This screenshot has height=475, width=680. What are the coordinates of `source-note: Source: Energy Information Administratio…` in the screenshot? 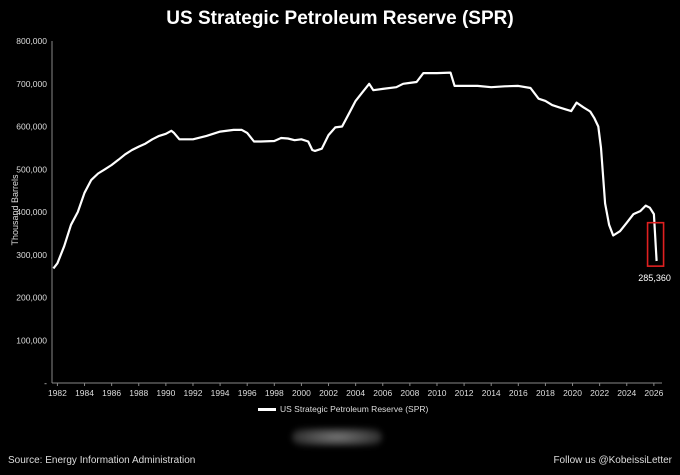 It's located at (102, 460).